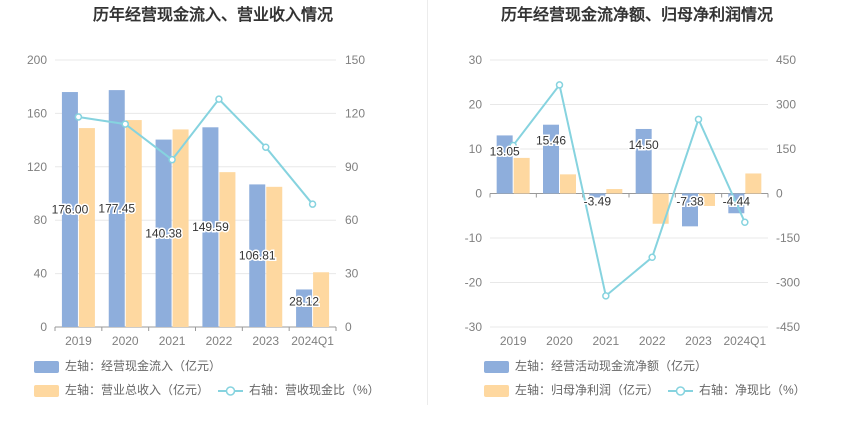  What do you see at coordinates (37, 113) in the screenshot?
I see `y-left-tick-label: 160` at bounding box center [37, 113].